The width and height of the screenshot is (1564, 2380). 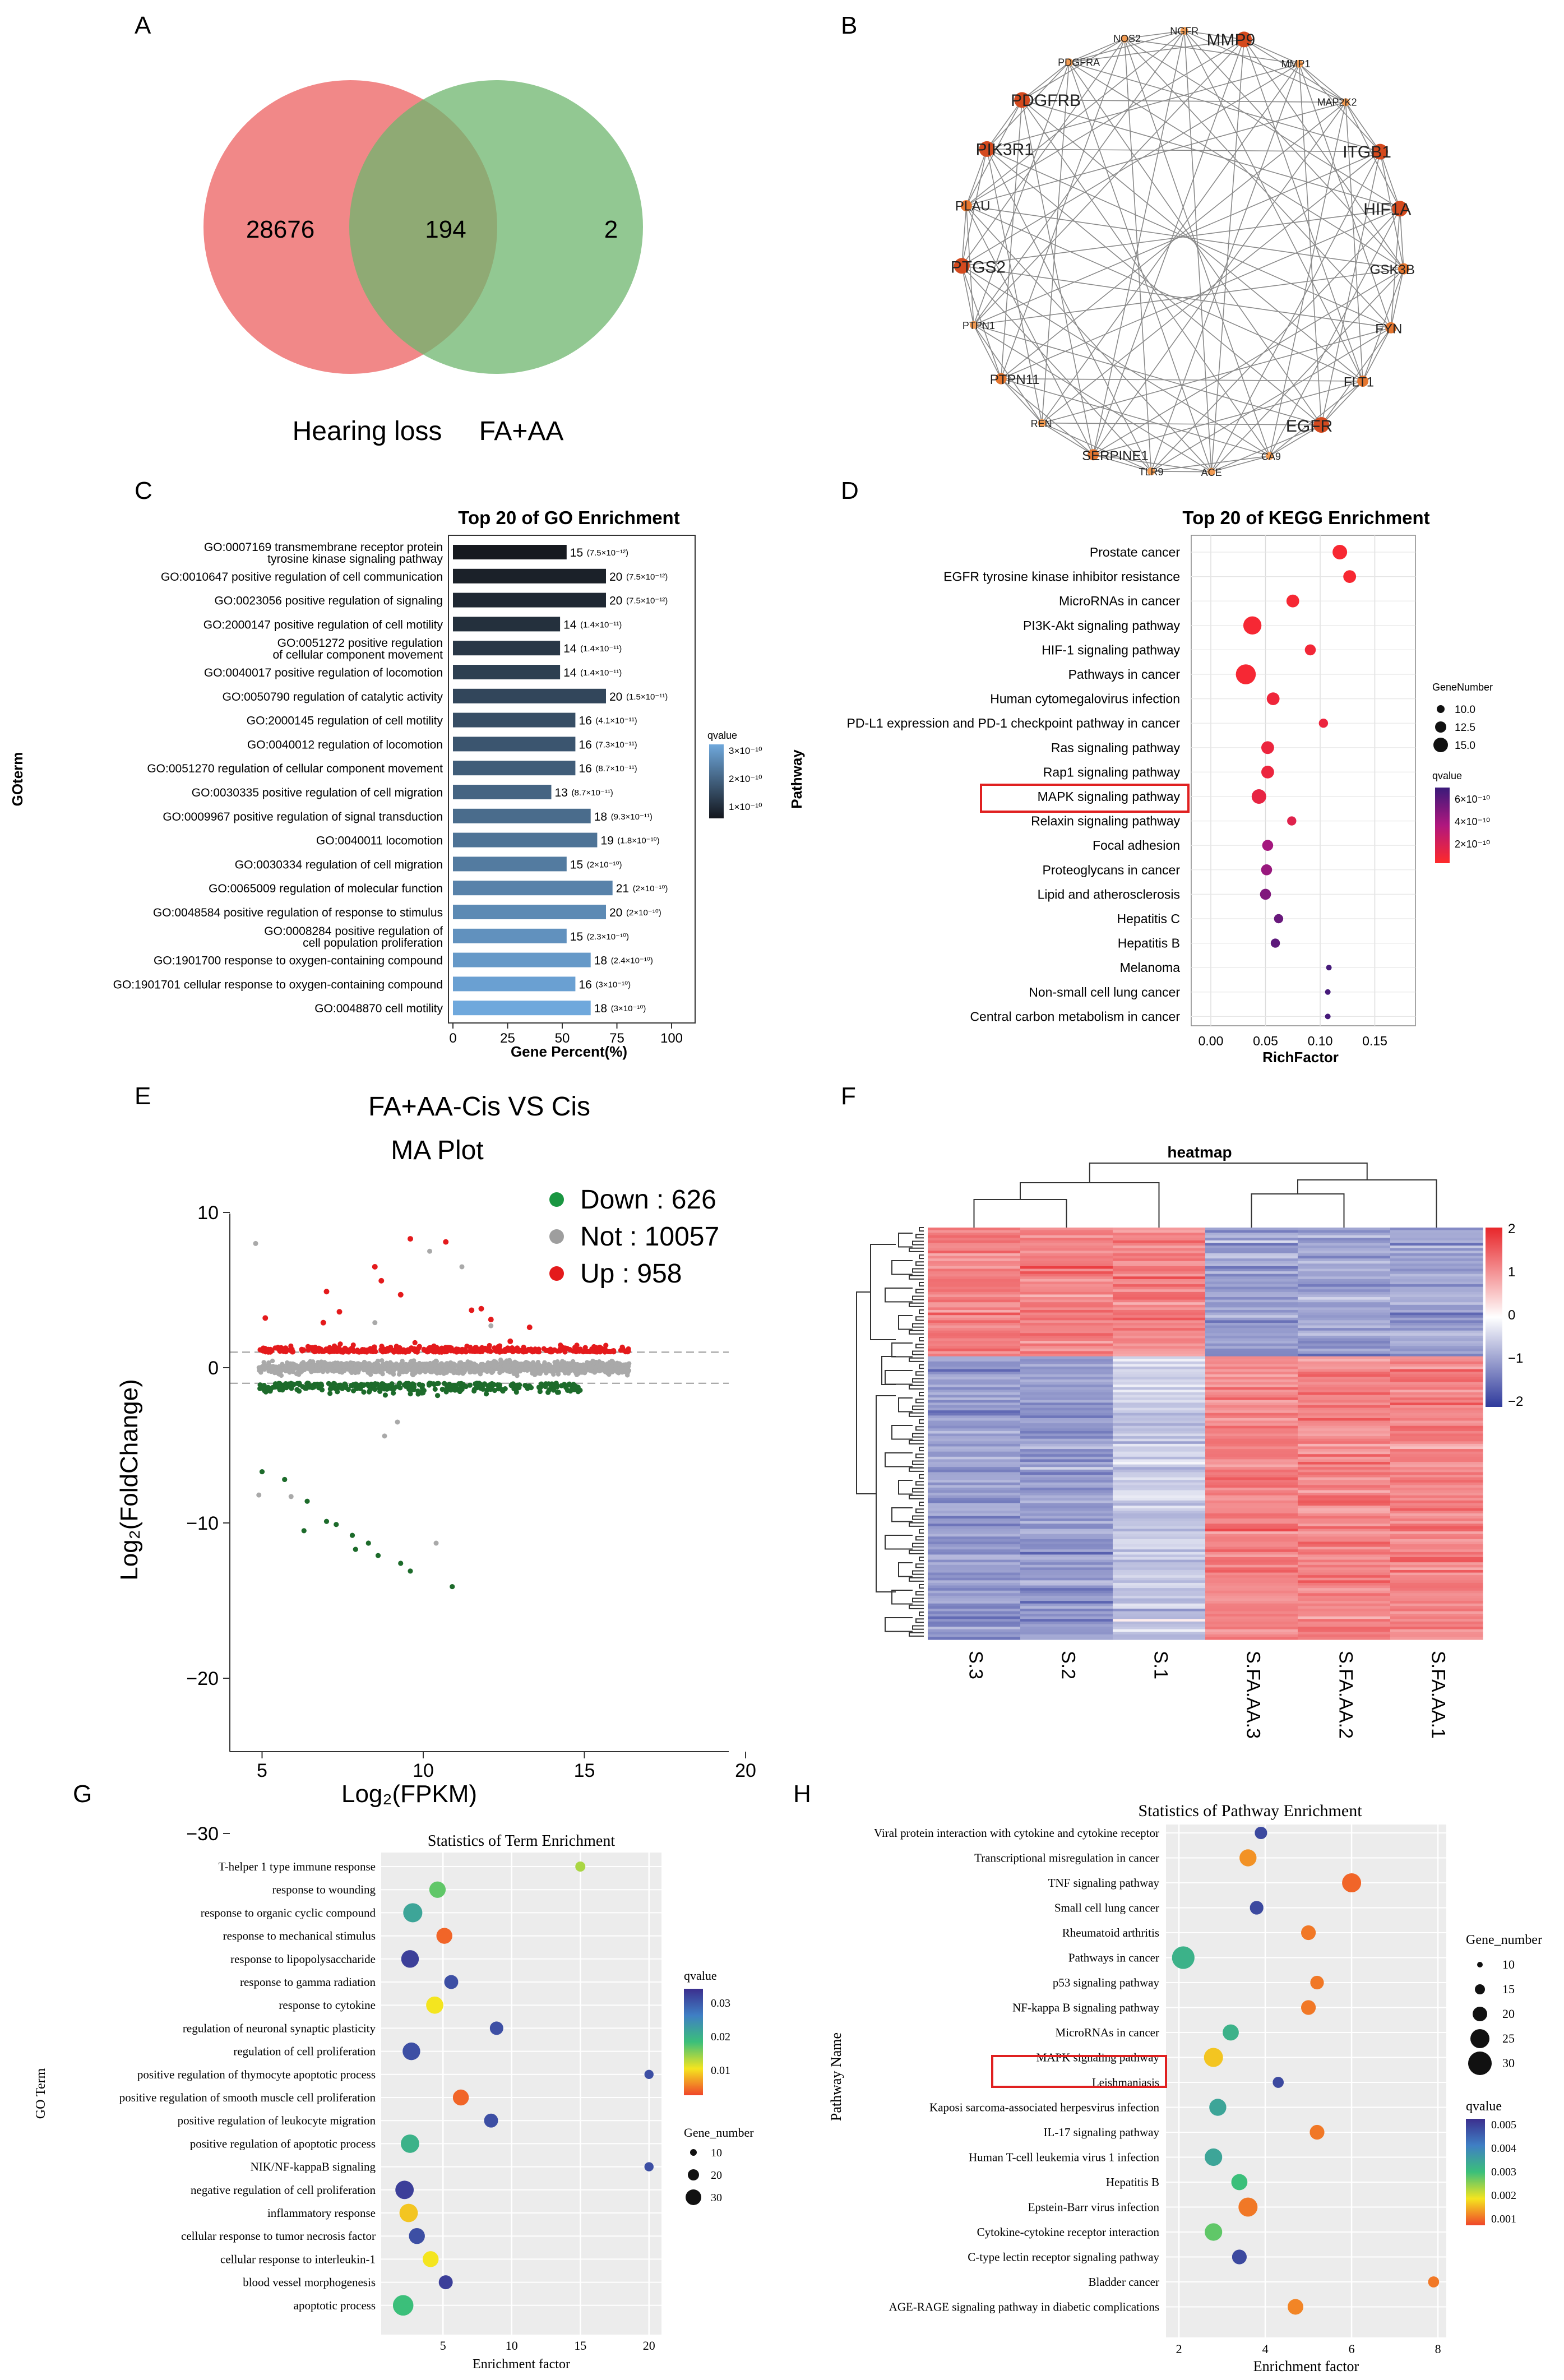 What do you see at coordinates (647, 577) in the screenshot?
I see `go-bar-qvalue: (7.5×10⁻¹²)` at bounding box center [647, 577].